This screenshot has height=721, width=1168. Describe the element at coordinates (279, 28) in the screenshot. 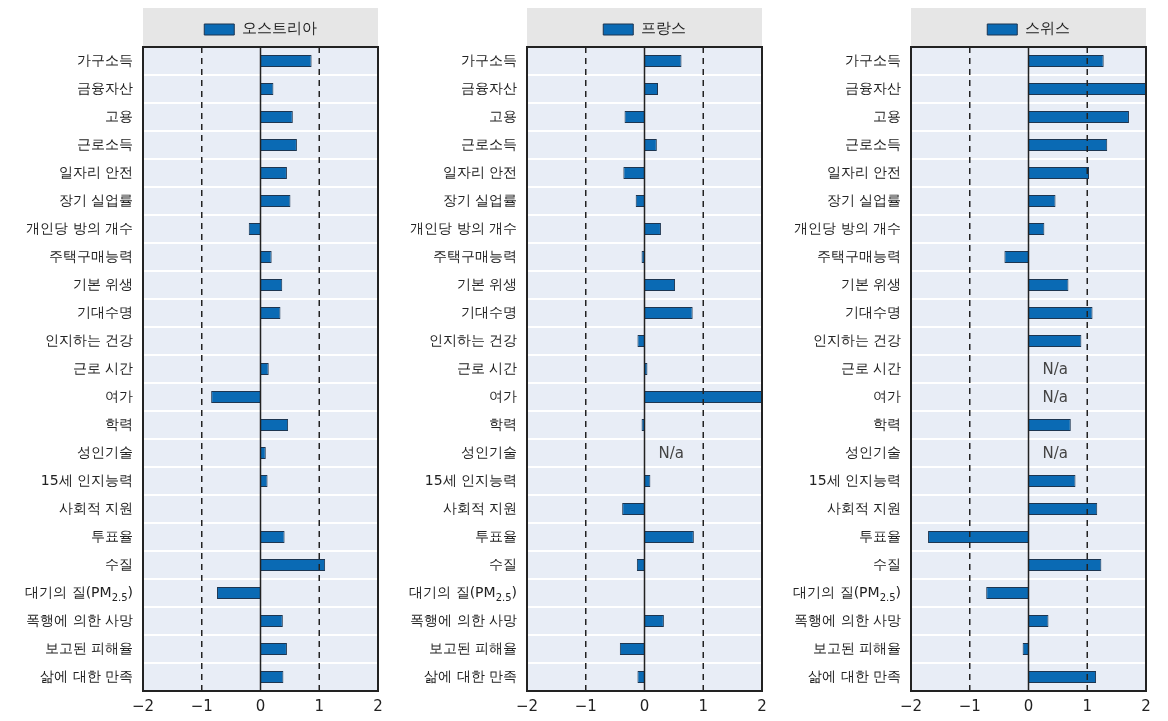

I see `legend-label: 오스트리아` at that location.